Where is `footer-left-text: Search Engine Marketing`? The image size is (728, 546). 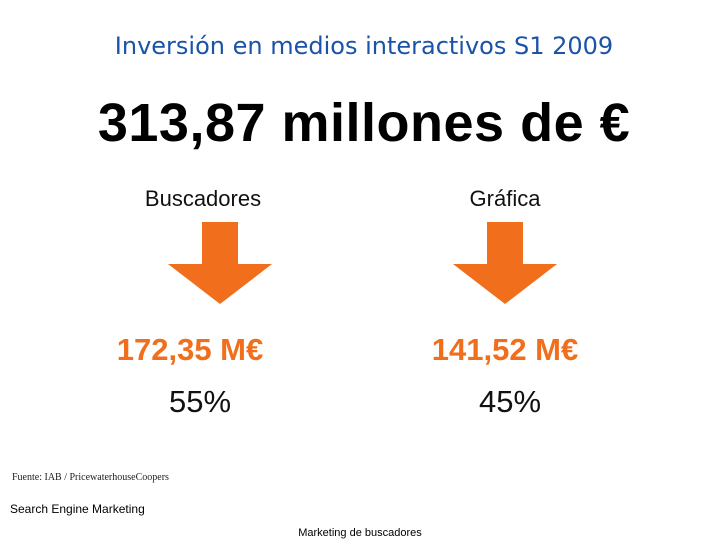
footer-left-text: Search Engine Marketing is located at coordinates (77, 509).